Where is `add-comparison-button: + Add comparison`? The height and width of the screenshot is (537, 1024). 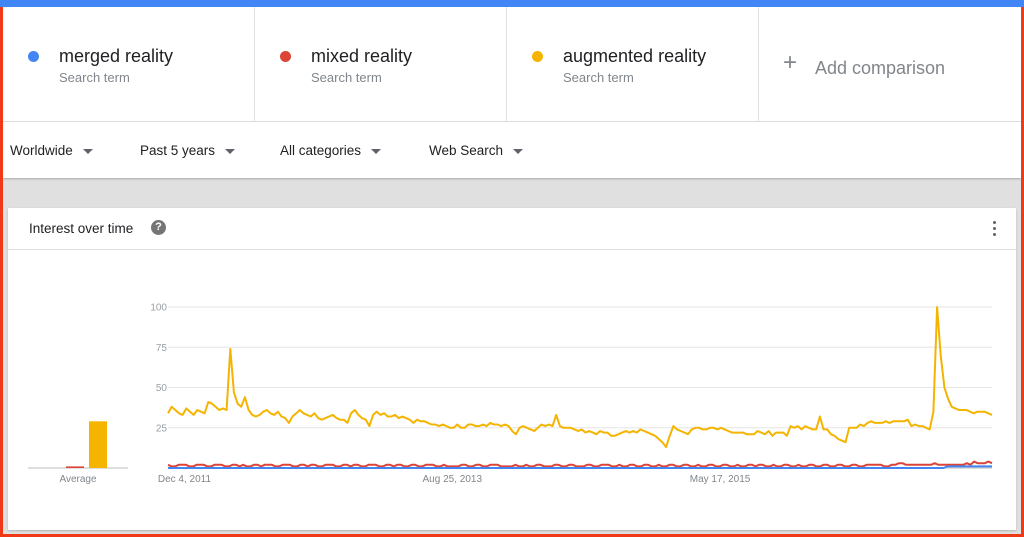
add-comparison-button: + Add comparison is located at coordinates (890, 64).